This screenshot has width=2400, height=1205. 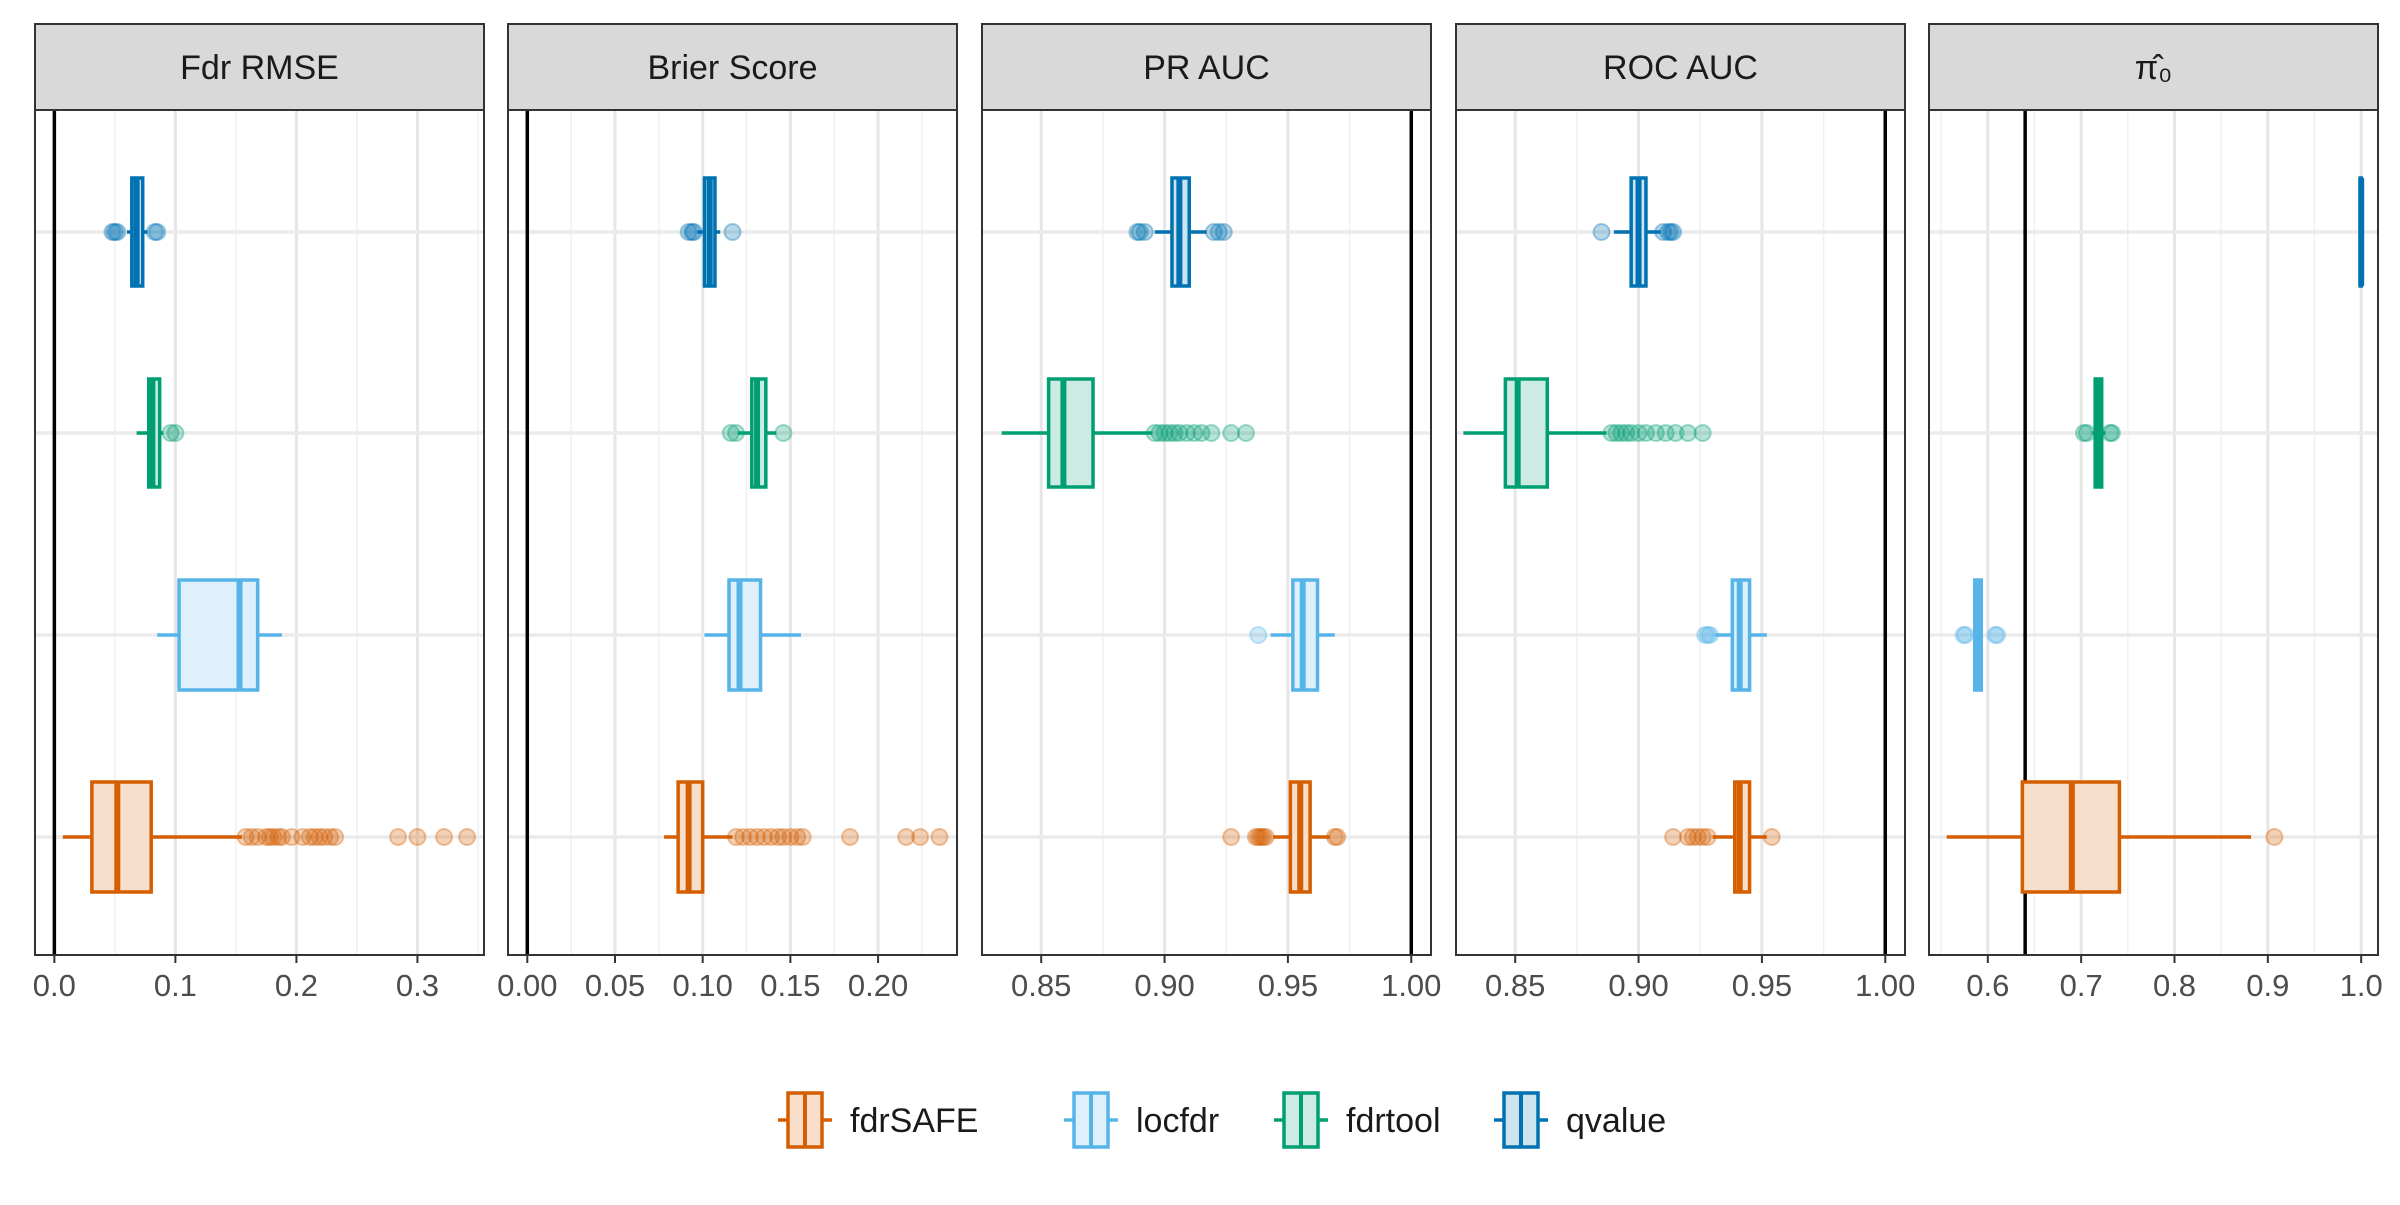 I want to click on facet-title: Brier Score, so click(x=732, y=68).